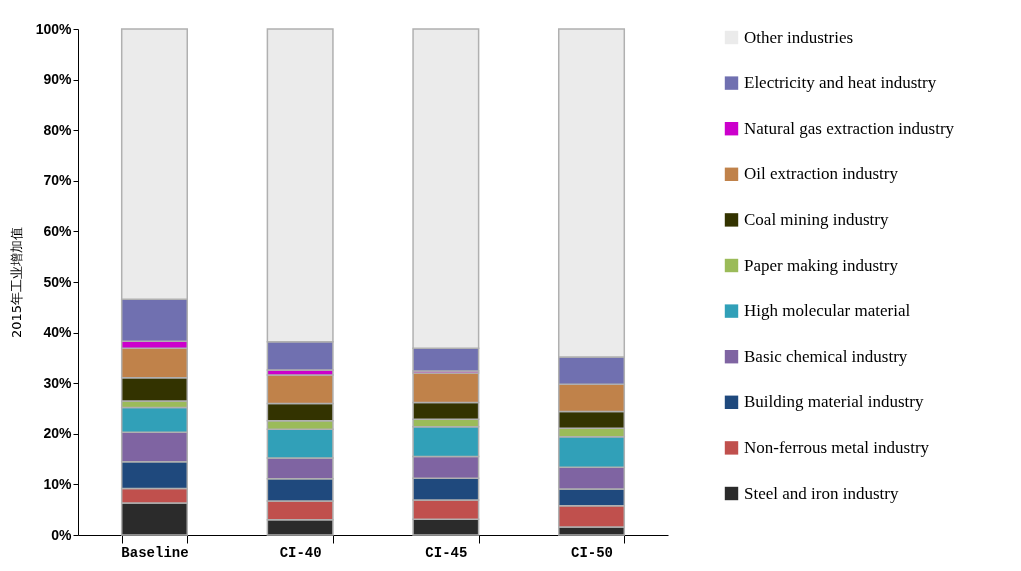 This screenshot has width=1021, height=571. I want to click on y-tick-label: 40%, so click(58, 332).